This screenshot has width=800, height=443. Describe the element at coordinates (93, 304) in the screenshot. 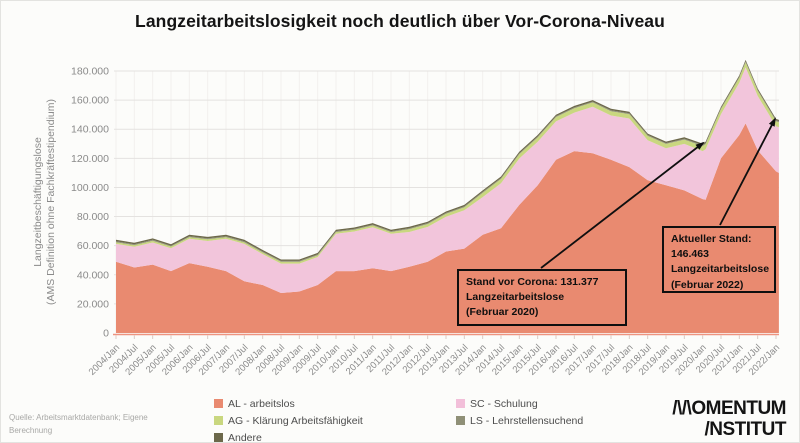

I see `y-tick-label: 20.000` at that location.